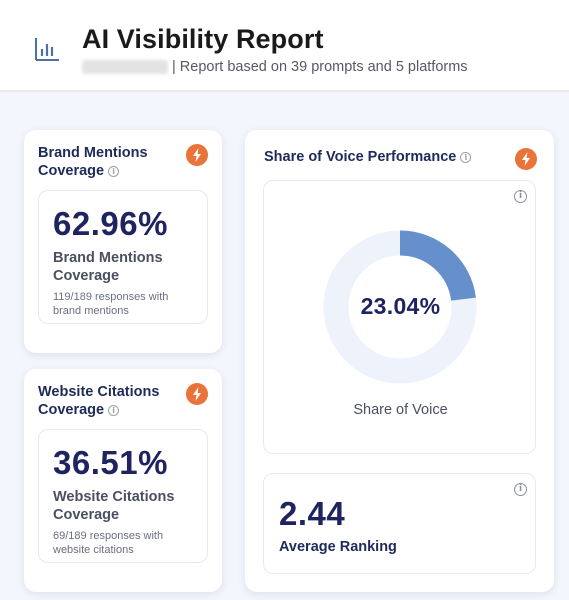 The image size is (569, 600). Describe the element at coordinates (338, 547) in the screenshot. I see `average-ranking-label: Average Ranking` at that location.